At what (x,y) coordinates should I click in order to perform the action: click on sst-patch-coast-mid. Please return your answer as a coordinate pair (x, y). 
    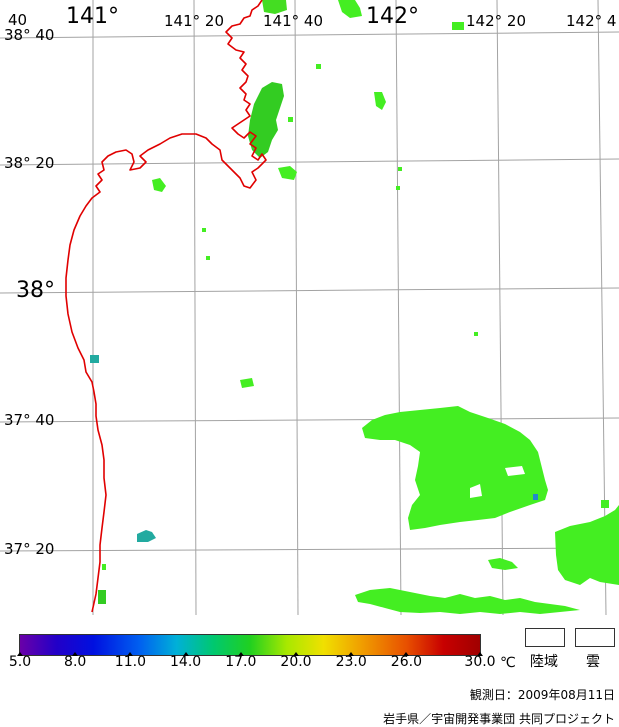
    Looking at the image, I should click on (287, 173).